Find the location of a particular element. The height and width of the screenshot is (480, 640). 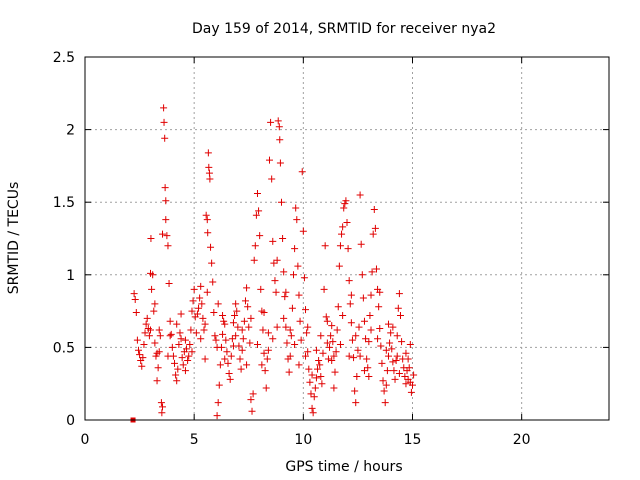

x-tick-label: 20 is located at coordinates (522, 440).